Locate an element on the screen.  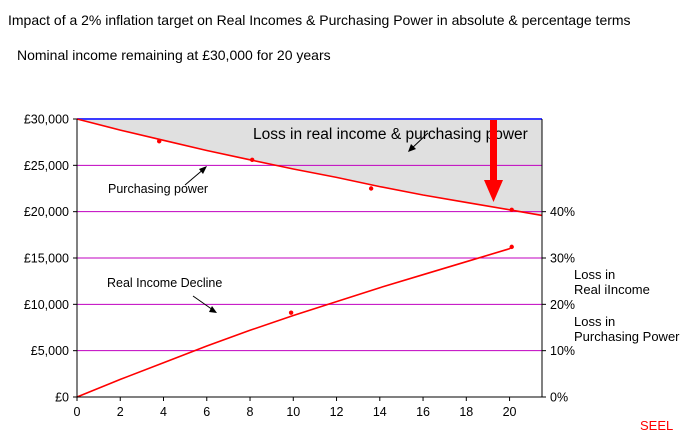
x-tick-label-0: 0 is located at coordinates (77, 412).